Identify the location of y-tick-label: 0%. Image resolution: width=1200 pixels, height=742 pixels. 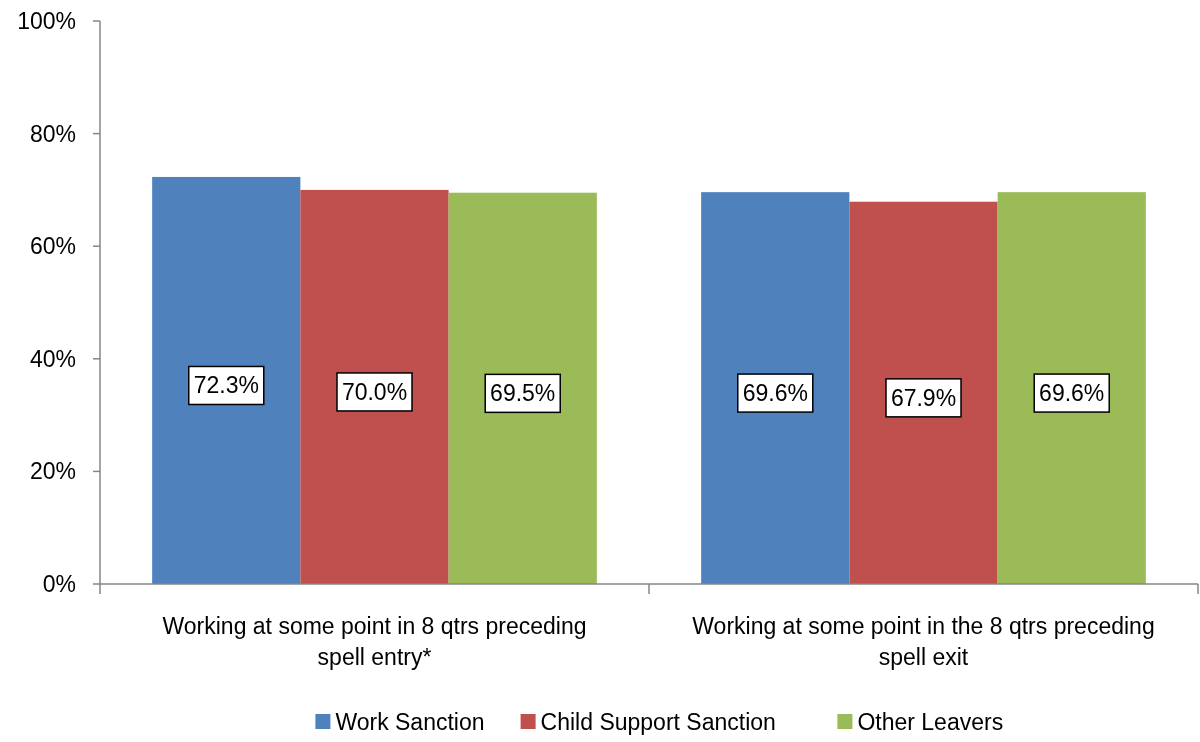
(59, 584).